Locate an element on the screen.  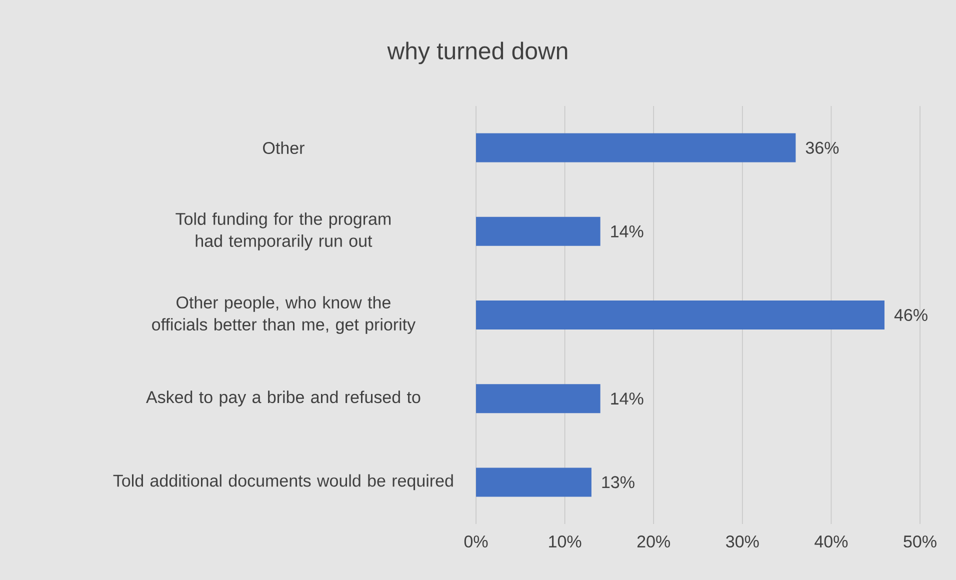
data-label: 36% is located at coordinates (822, 148).